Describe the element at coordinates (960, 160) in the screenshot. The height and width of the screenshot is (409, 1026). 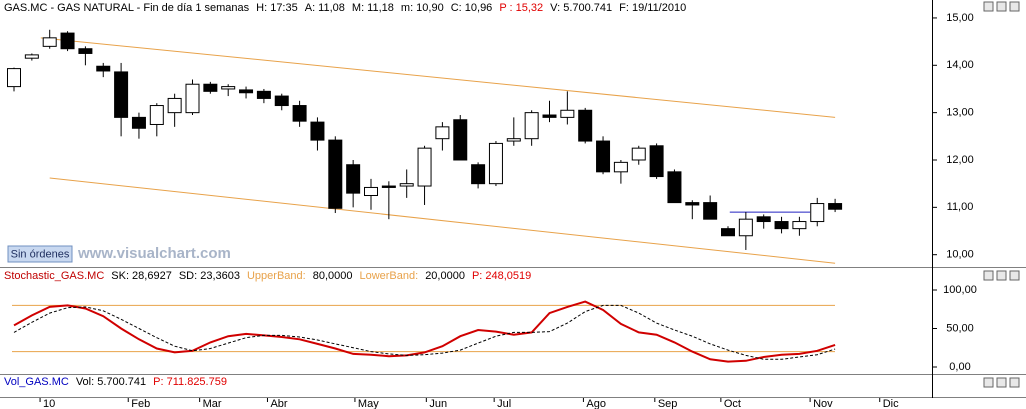
I see `y-tick-label: 12,00` at that location.